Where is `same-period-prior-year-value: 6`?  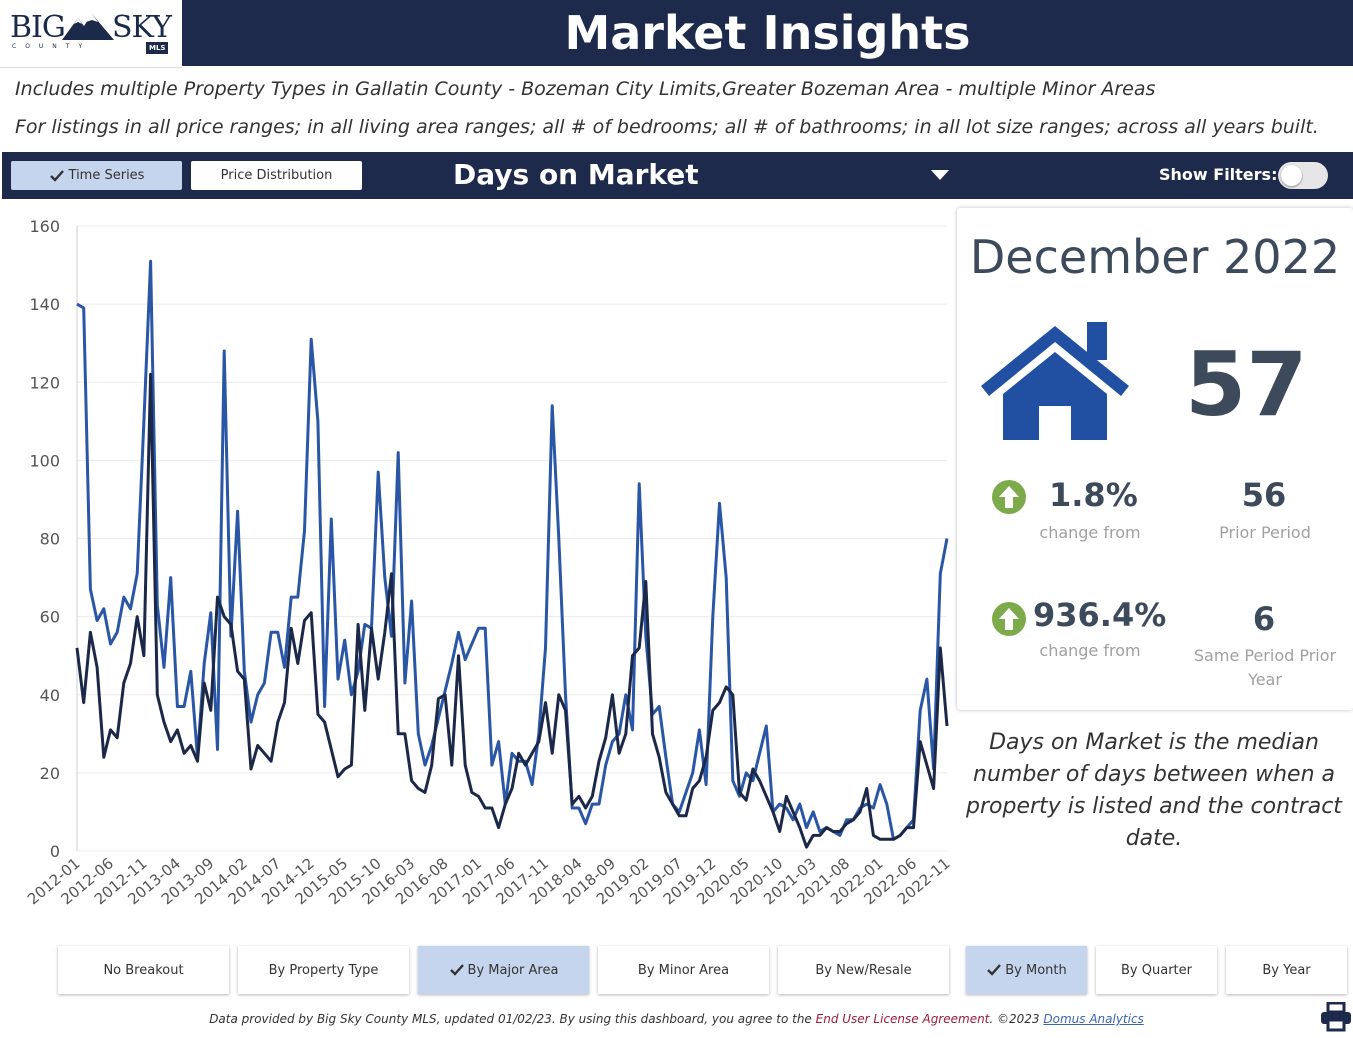
same-period-prior-year-value: 6 is located at coordinates (1264, 619).